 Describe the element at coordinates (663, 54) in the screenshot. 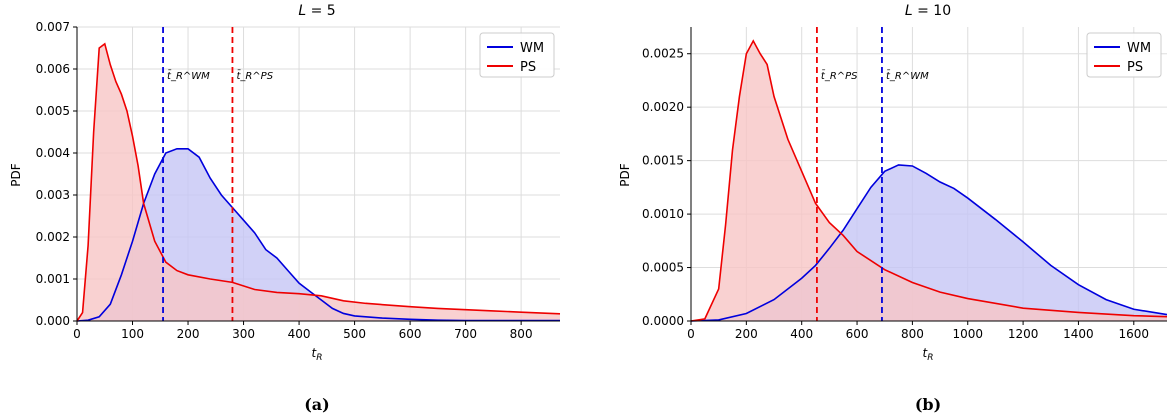

I see `y-tick-label: 0.0025` at that location.